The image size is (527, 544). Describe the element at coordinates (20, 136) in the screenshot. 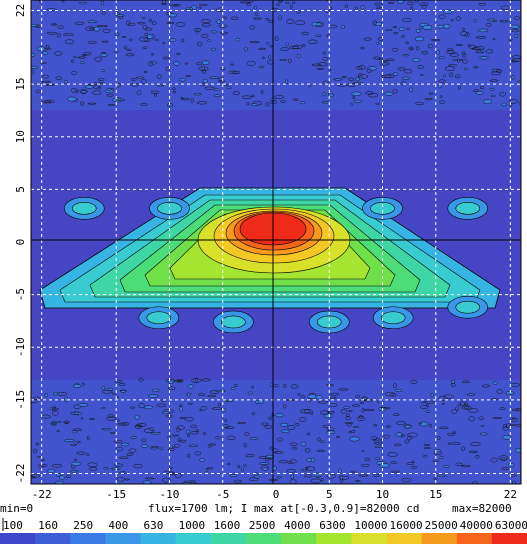

I see `y-tick-label: 10` at that location.